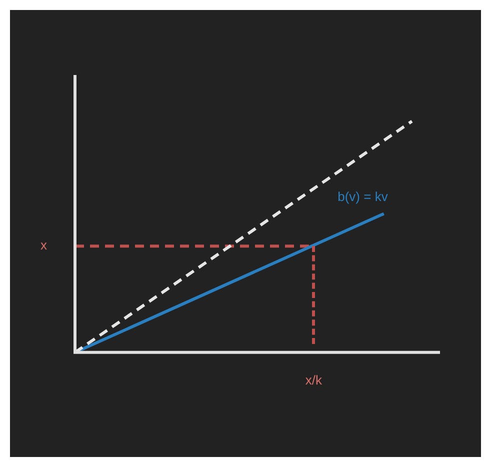  Describe the element at coordinates (44, 245) in the screenshot. I see `text: x` at that location.